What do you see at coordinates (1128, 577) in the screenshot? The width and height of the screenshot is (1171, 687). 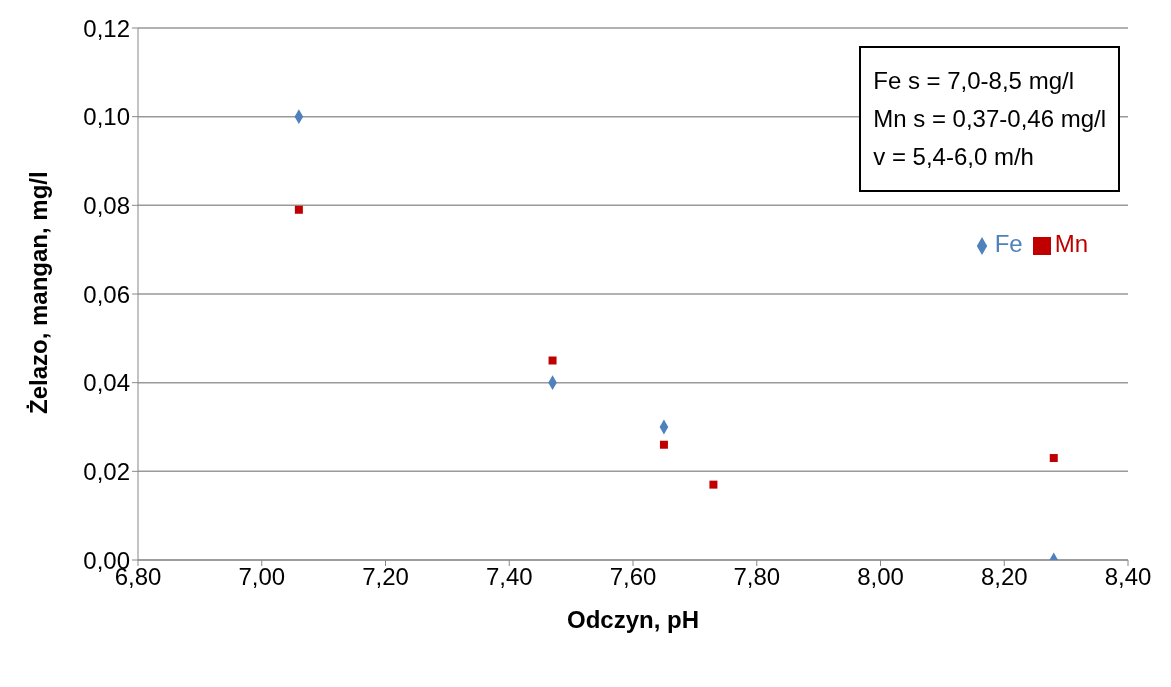 I see `x-tick-label: 8,40` at bounding box center [1128, 577].